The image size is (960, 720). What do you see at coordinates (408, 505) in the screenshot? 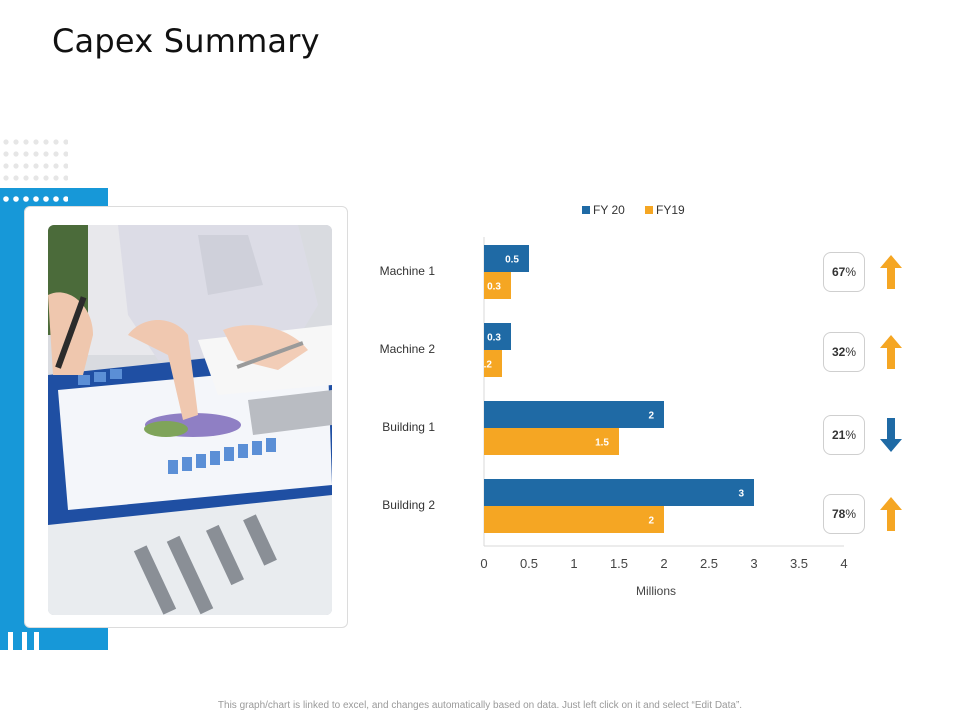
I see `category-label: Building 2` at bounding box center [408, 505].